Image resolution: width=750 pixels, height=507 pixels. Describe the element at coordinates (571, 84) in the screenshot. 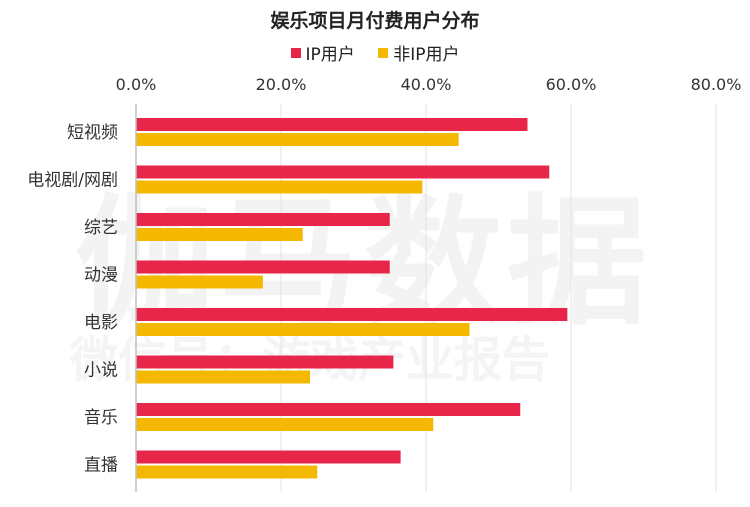

I see `x-tick-label: 60.0%` at that location.